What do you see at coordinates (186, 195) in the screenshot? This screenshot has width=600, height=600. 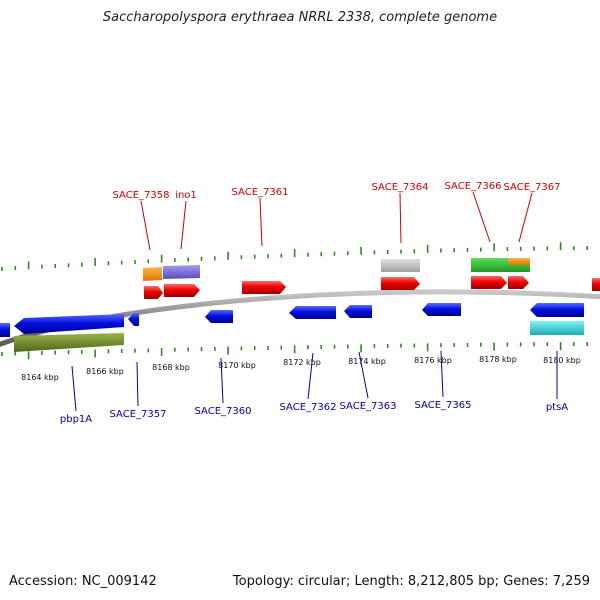 I see `top-gene-label: ino1` at bounding box center [186, 195].